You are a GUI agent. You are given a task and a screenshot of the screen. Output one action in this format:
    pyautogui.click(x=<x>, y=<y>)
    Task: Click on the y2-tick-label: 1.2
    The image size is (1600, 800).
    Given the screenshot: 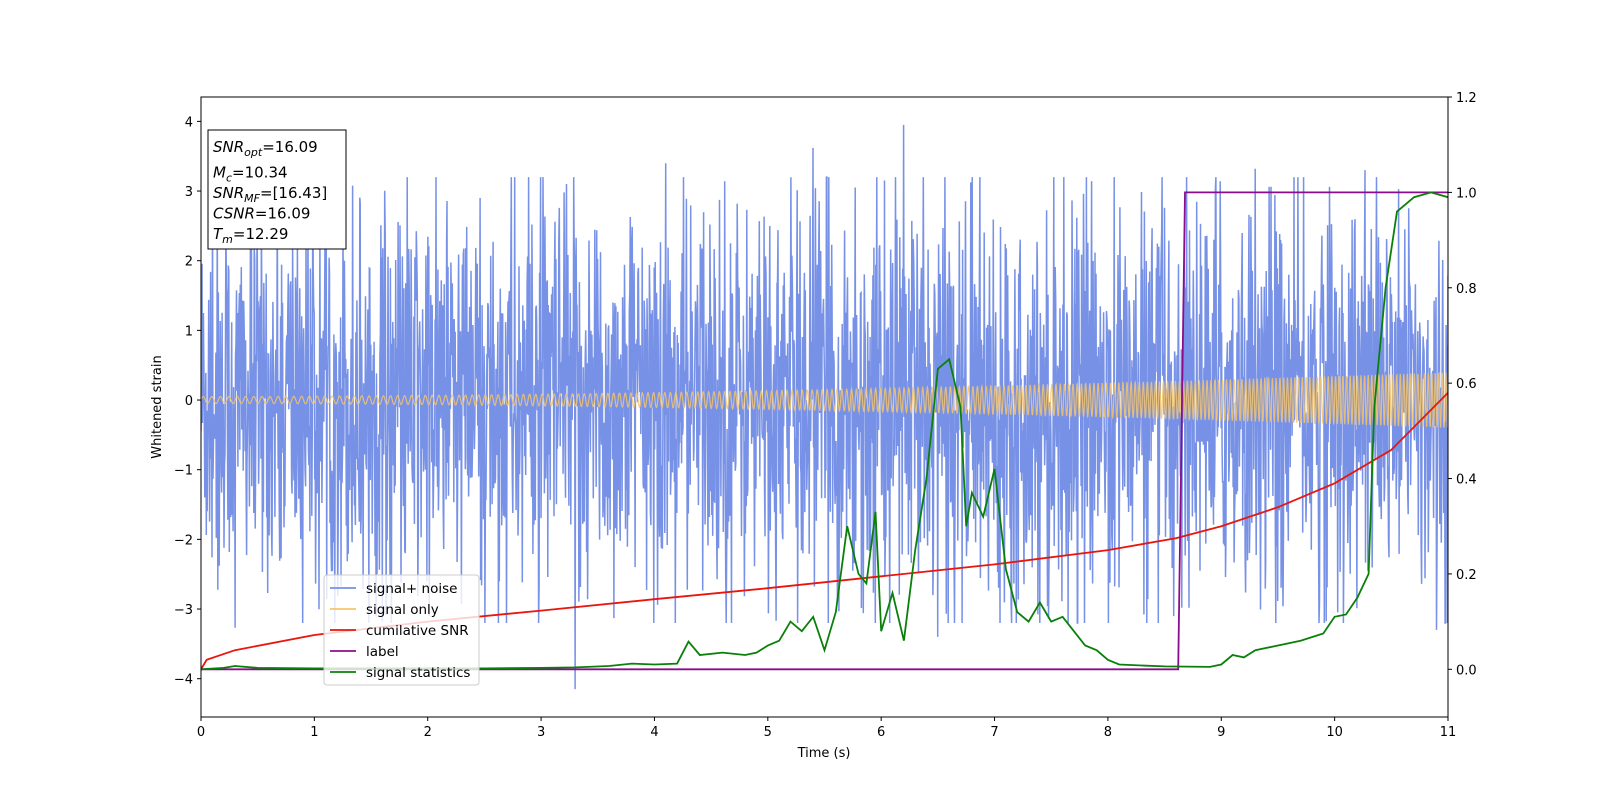 What is the action you would take?
    pyautogui.click(x=1466, y=98)
    